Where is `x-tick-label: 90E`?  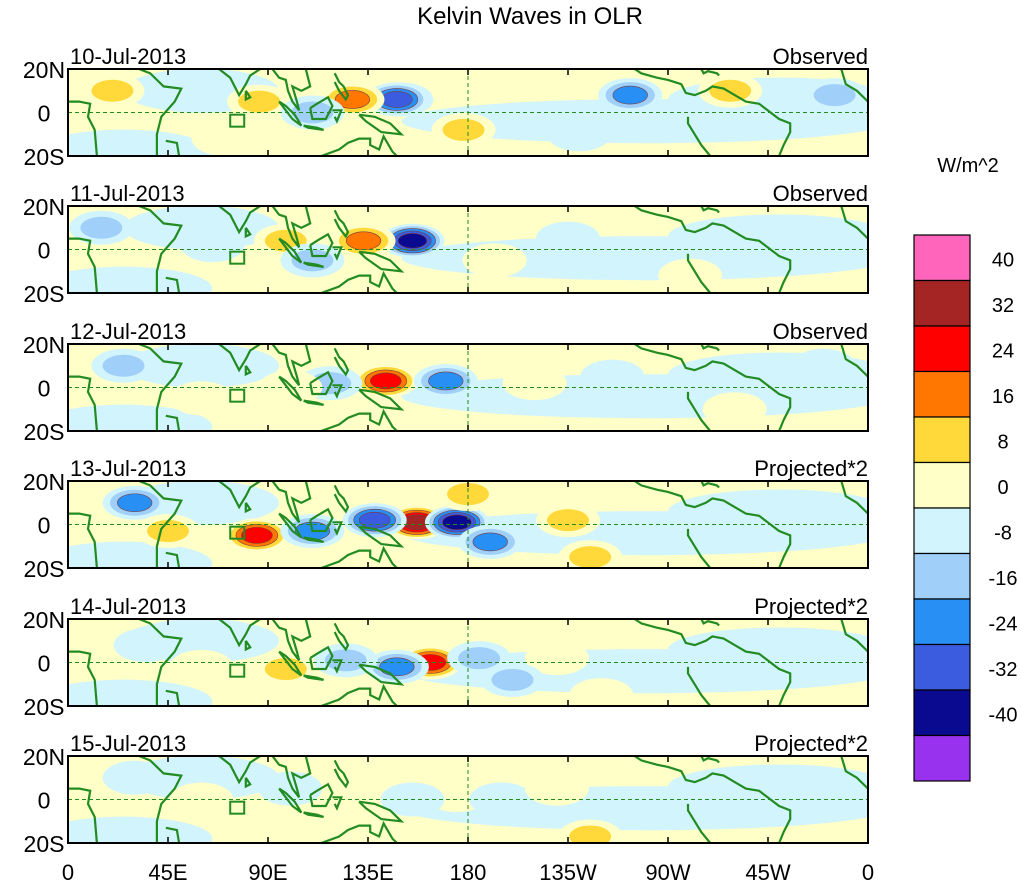 x-tick-label: 90E is located at coordinates (267, 872).